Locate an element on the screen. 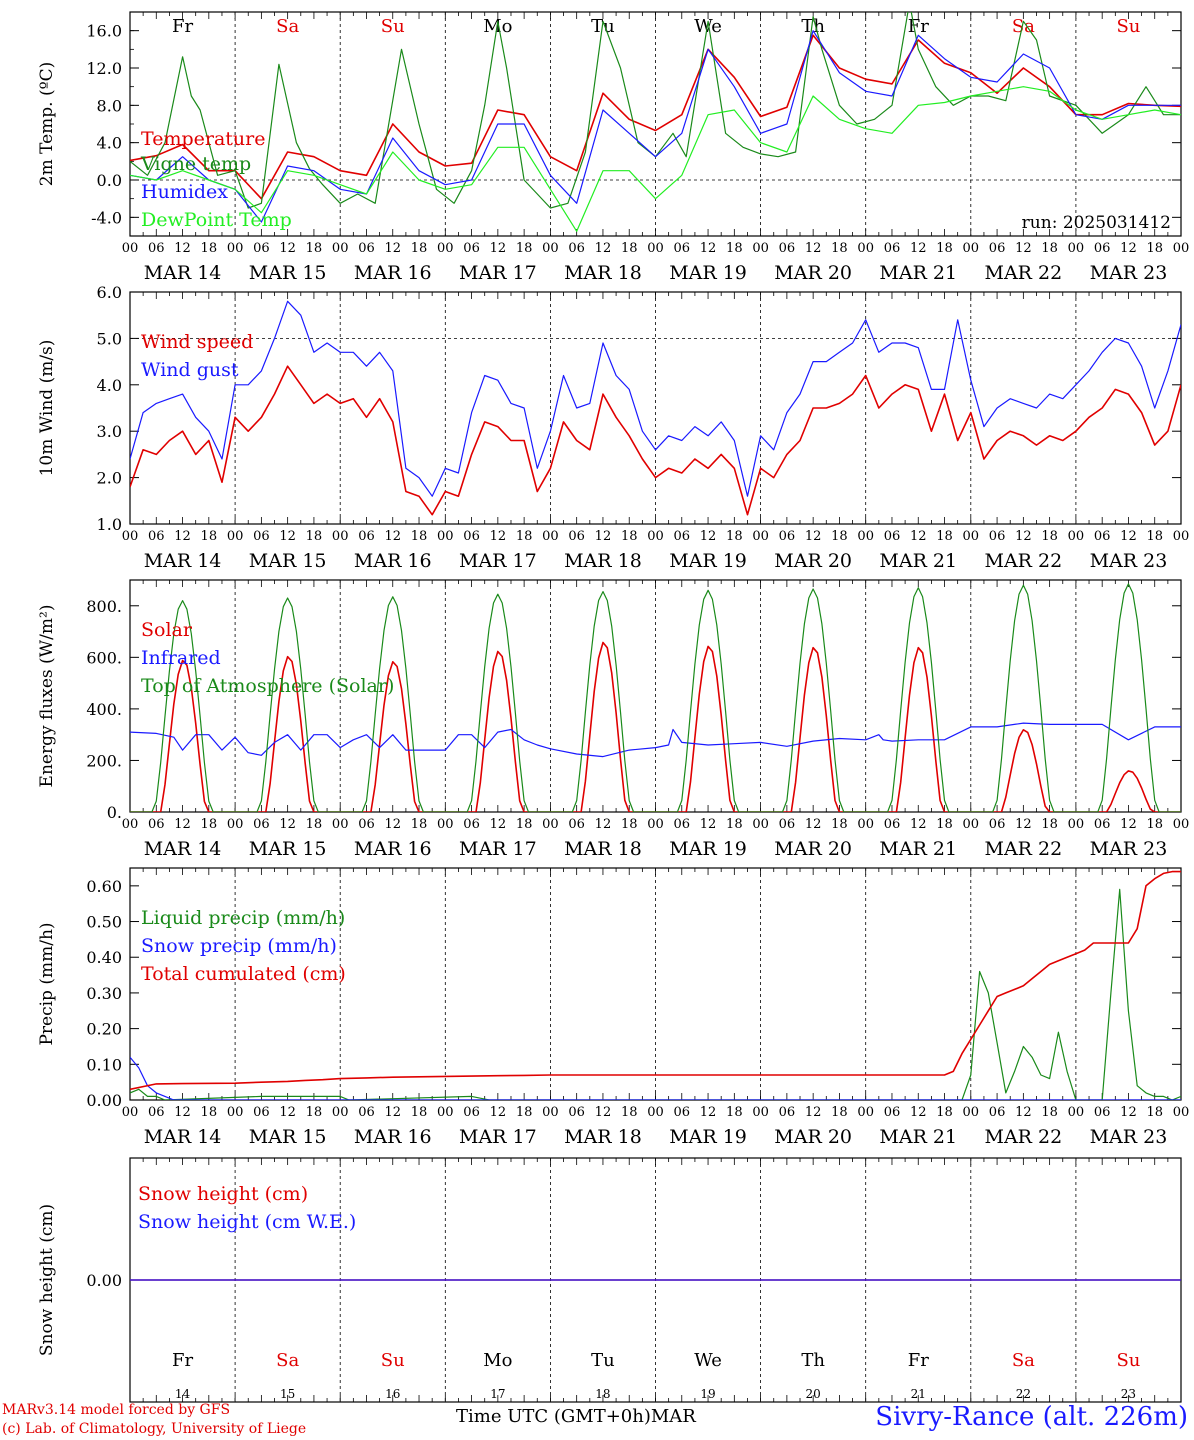  day-of-week-label: Sa is located at coordinates (287, 26).